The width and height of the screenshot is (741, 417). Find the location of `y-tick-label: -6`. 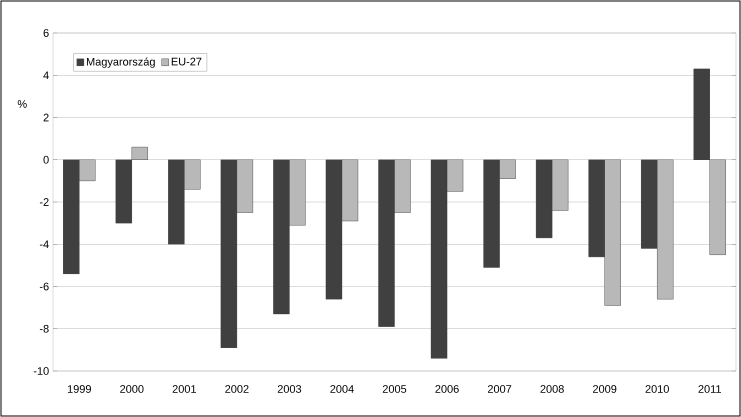

y-tick-label: -6 is located at coordinates (44, 286).